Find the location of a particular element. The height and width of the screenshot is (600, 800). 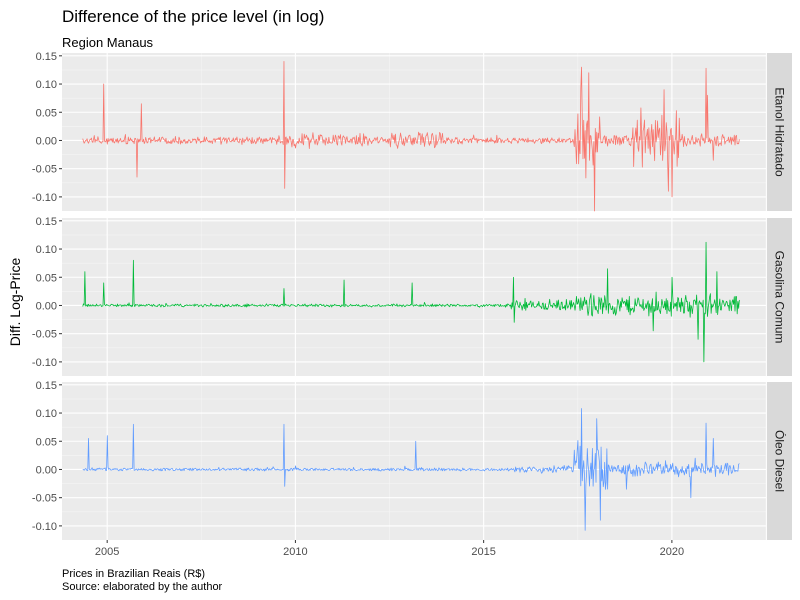

caption-source: Source: elaborated by the author is located at coordinates (142, 587).